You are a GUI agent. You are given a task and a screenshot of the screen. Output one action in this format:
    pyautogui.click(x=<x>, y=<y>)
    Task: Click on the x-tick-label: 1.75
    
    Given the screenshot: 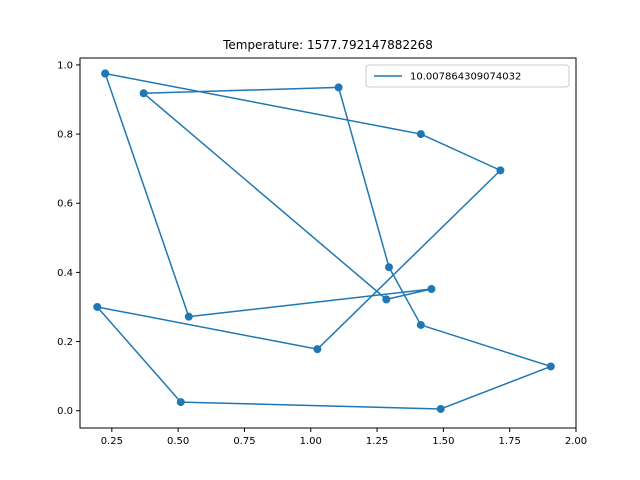 What is the action you would take?
    pyautogui.click(x=510, y=441)
    